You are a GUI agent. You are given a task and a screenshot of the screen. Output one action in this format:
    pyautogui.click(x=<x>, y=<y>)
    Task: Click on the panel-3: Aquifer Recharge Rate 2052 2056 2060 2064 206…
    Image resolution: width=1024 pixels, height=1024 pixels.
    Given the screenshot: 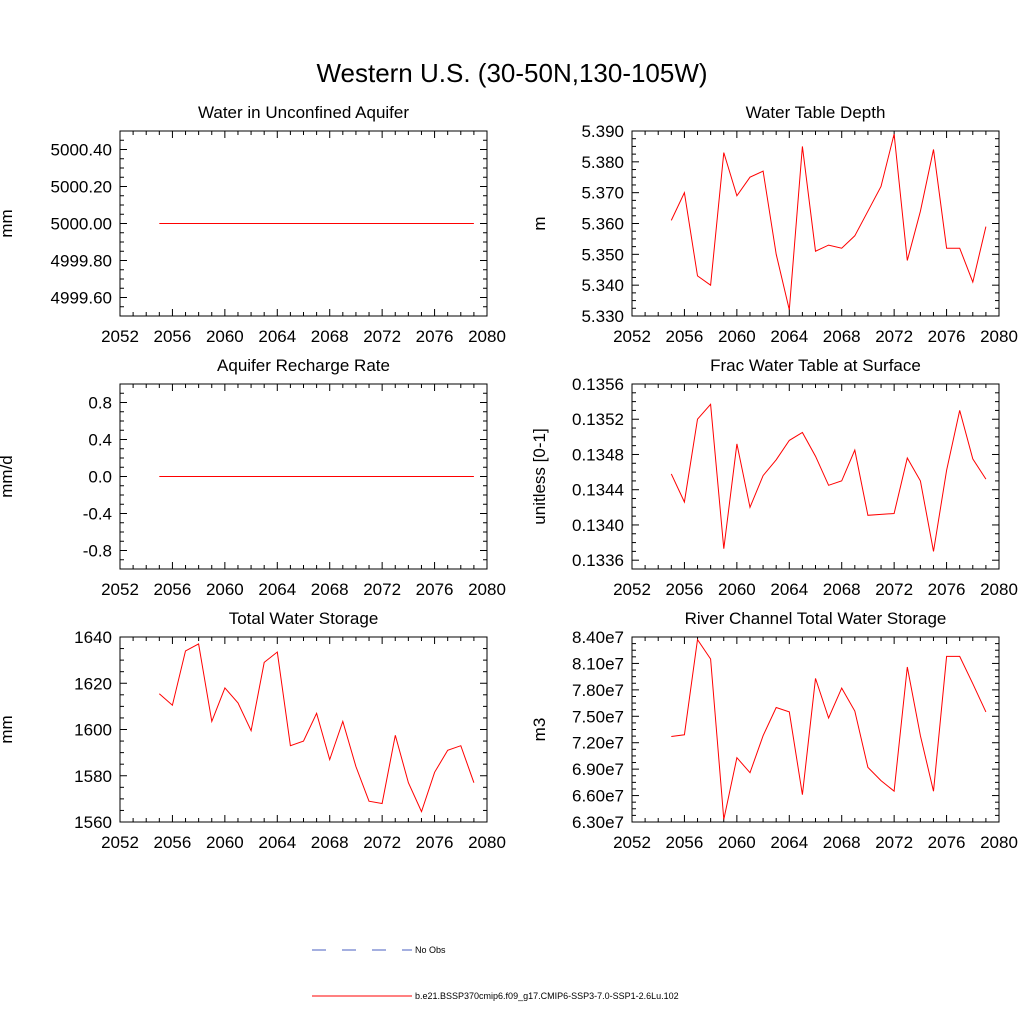 What is the action you would take?
    pyautogui.click(x=253, y=477)
    